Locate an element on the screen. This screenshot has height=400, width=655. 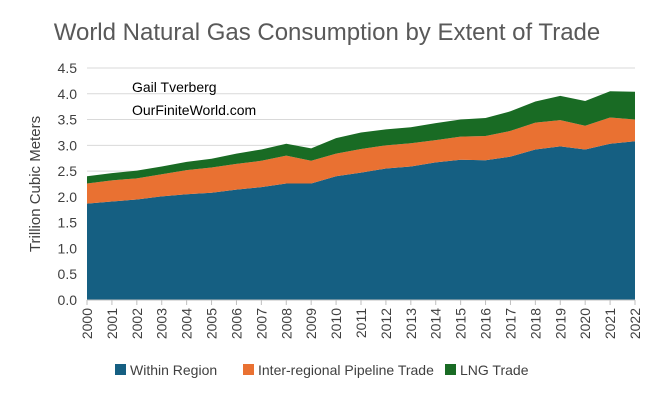
x-tick-label: 2012 is located at coordinates (386, 323).